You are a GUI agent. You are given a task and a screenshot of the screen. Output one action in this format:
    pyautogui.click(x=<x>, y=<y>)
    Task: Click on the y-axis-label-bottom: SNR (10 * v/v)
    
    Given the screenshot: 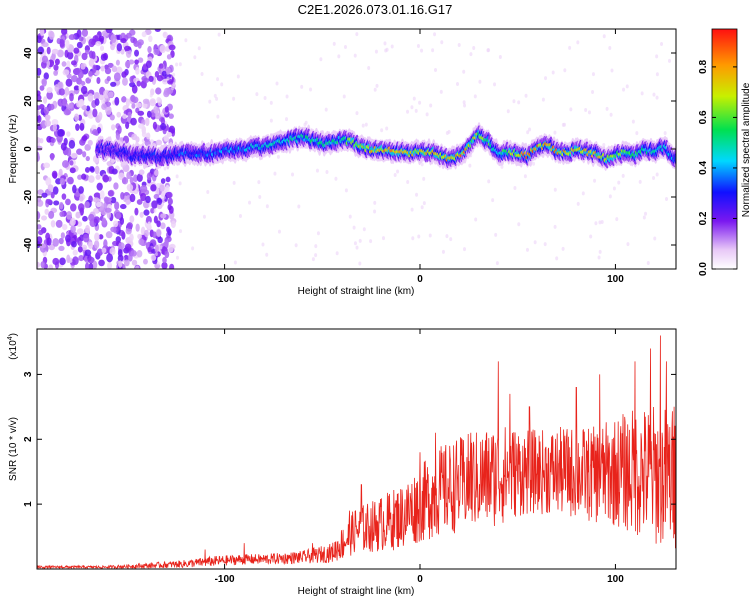 What is the action you would take?
    pyautogui.click(x=13, y=449)
    